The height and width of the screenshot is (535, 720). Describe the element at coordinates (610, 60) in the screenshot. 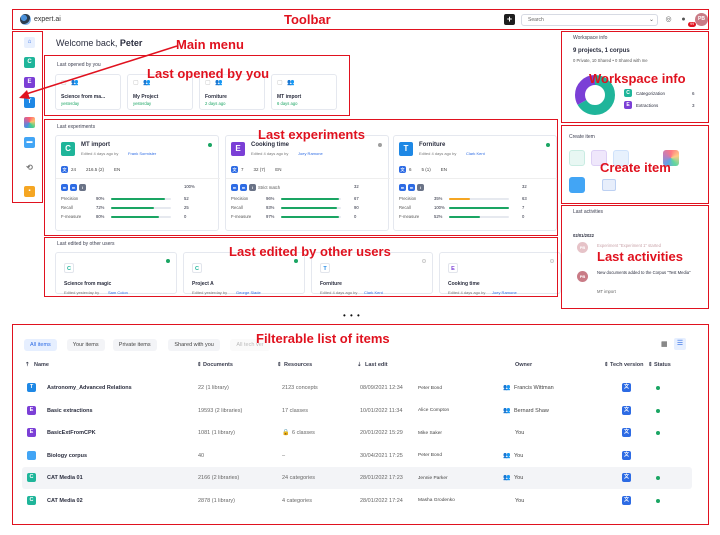

I see `workspace-sub: 0 Private, 10 Shared • 0 Shared with me` at that location.